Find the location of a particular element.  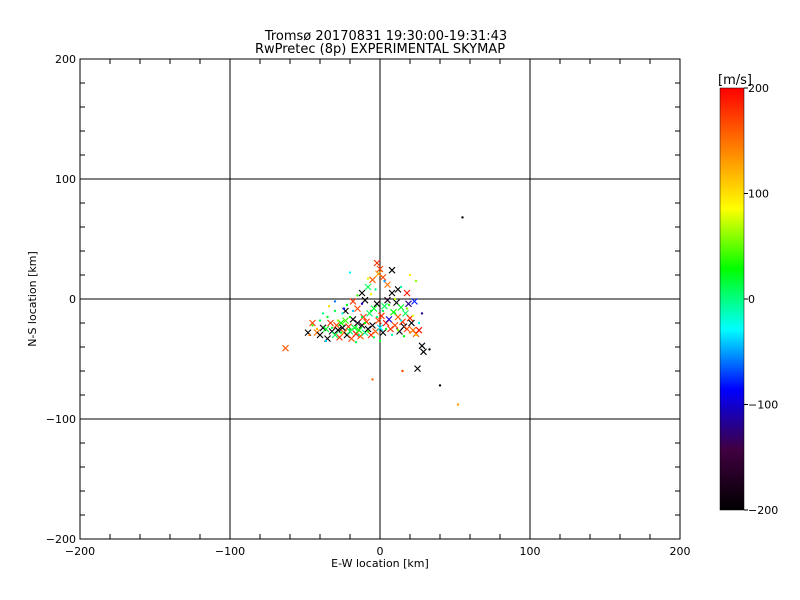

y-tick-label: −200 is located at coordinates (61, 539).